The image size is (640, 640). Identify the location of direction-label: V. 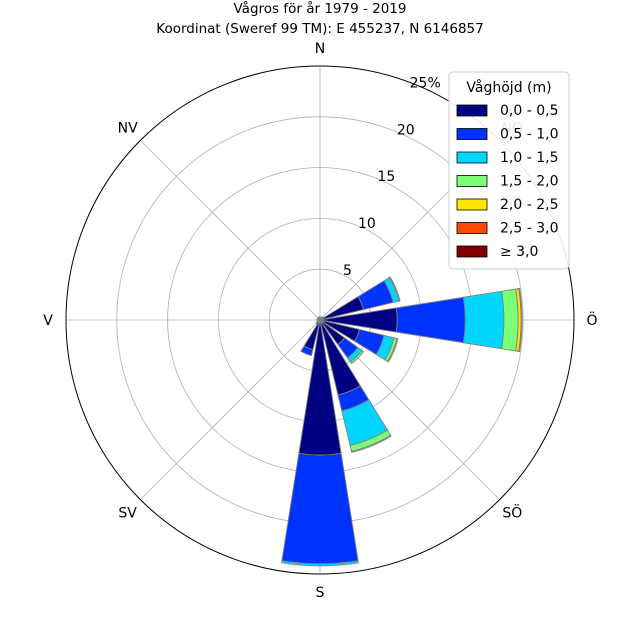
(48, 321).